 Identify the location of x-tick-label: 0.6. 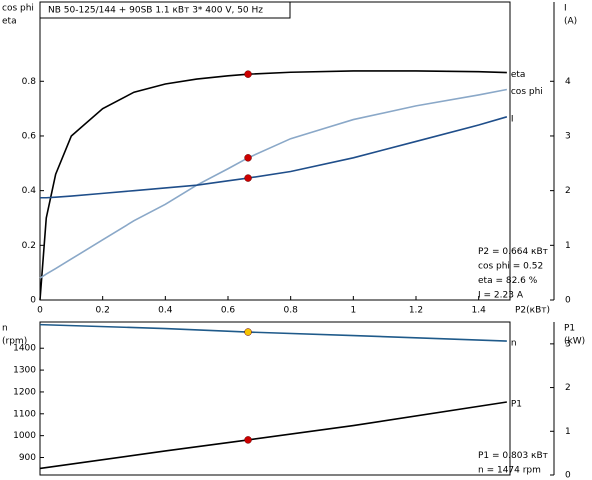
(228, 311).